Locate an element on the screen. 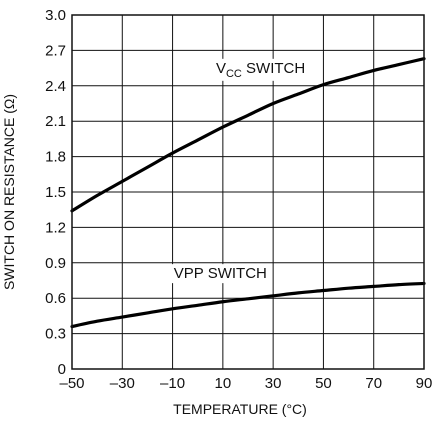 The image size is (434, 423). series-label-0: VCC SWITCH is located at coordinates (260, 70).